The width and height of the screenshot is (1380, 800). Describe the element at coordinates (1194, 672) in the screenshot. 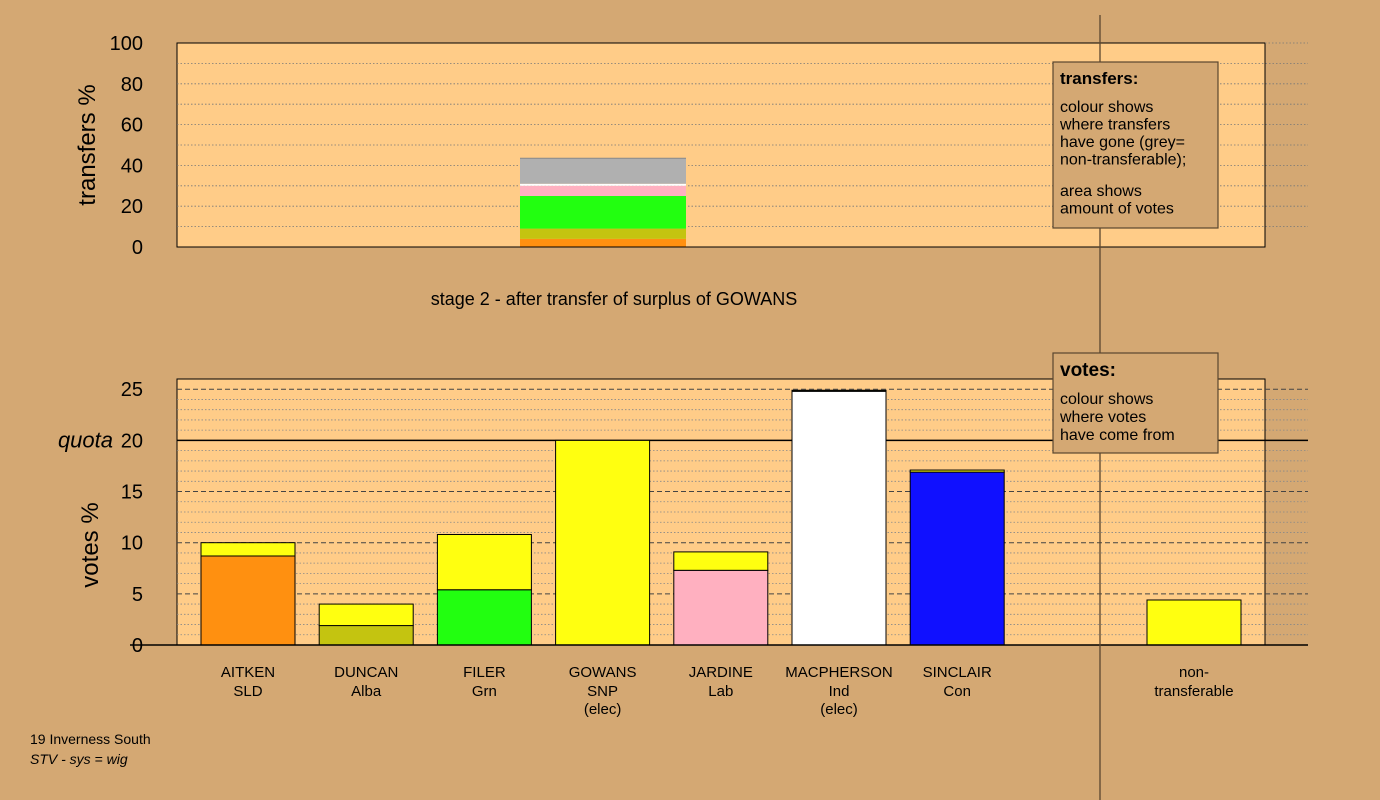

I see `nontransferable-label: non-` at that location.